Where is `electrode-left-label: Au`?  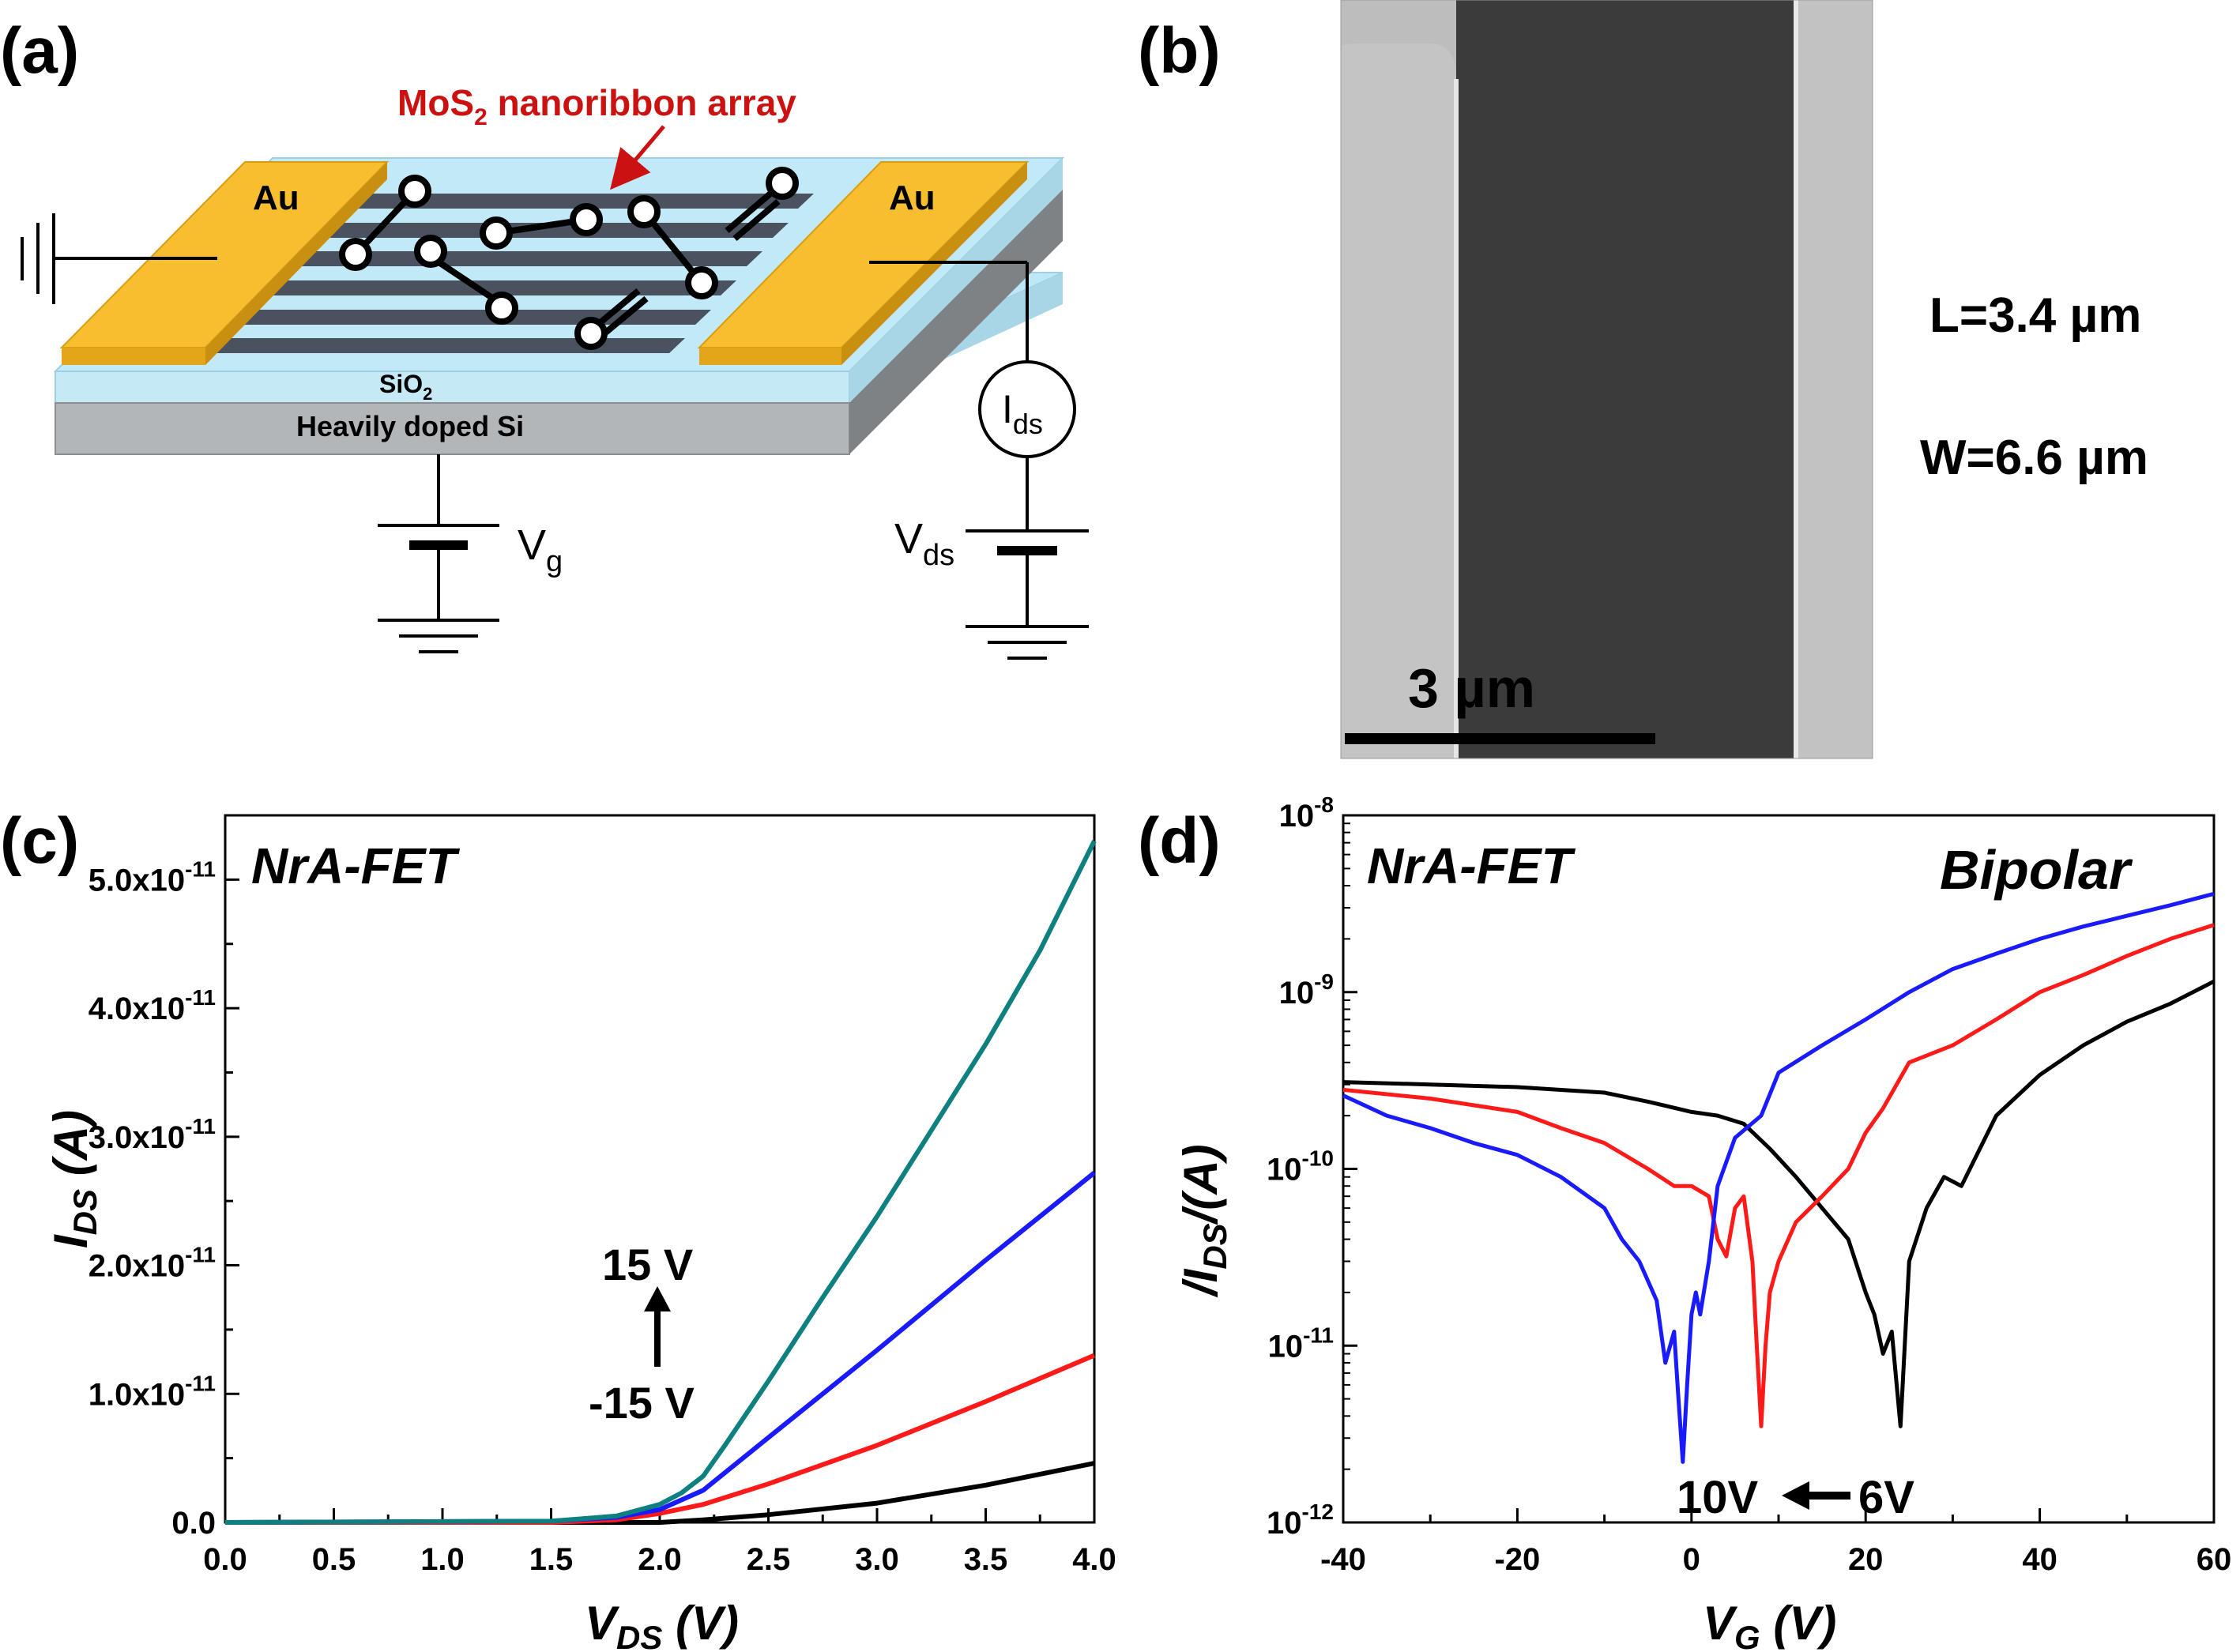
electrode-left-label: Au is located at coordinates (276, 198).